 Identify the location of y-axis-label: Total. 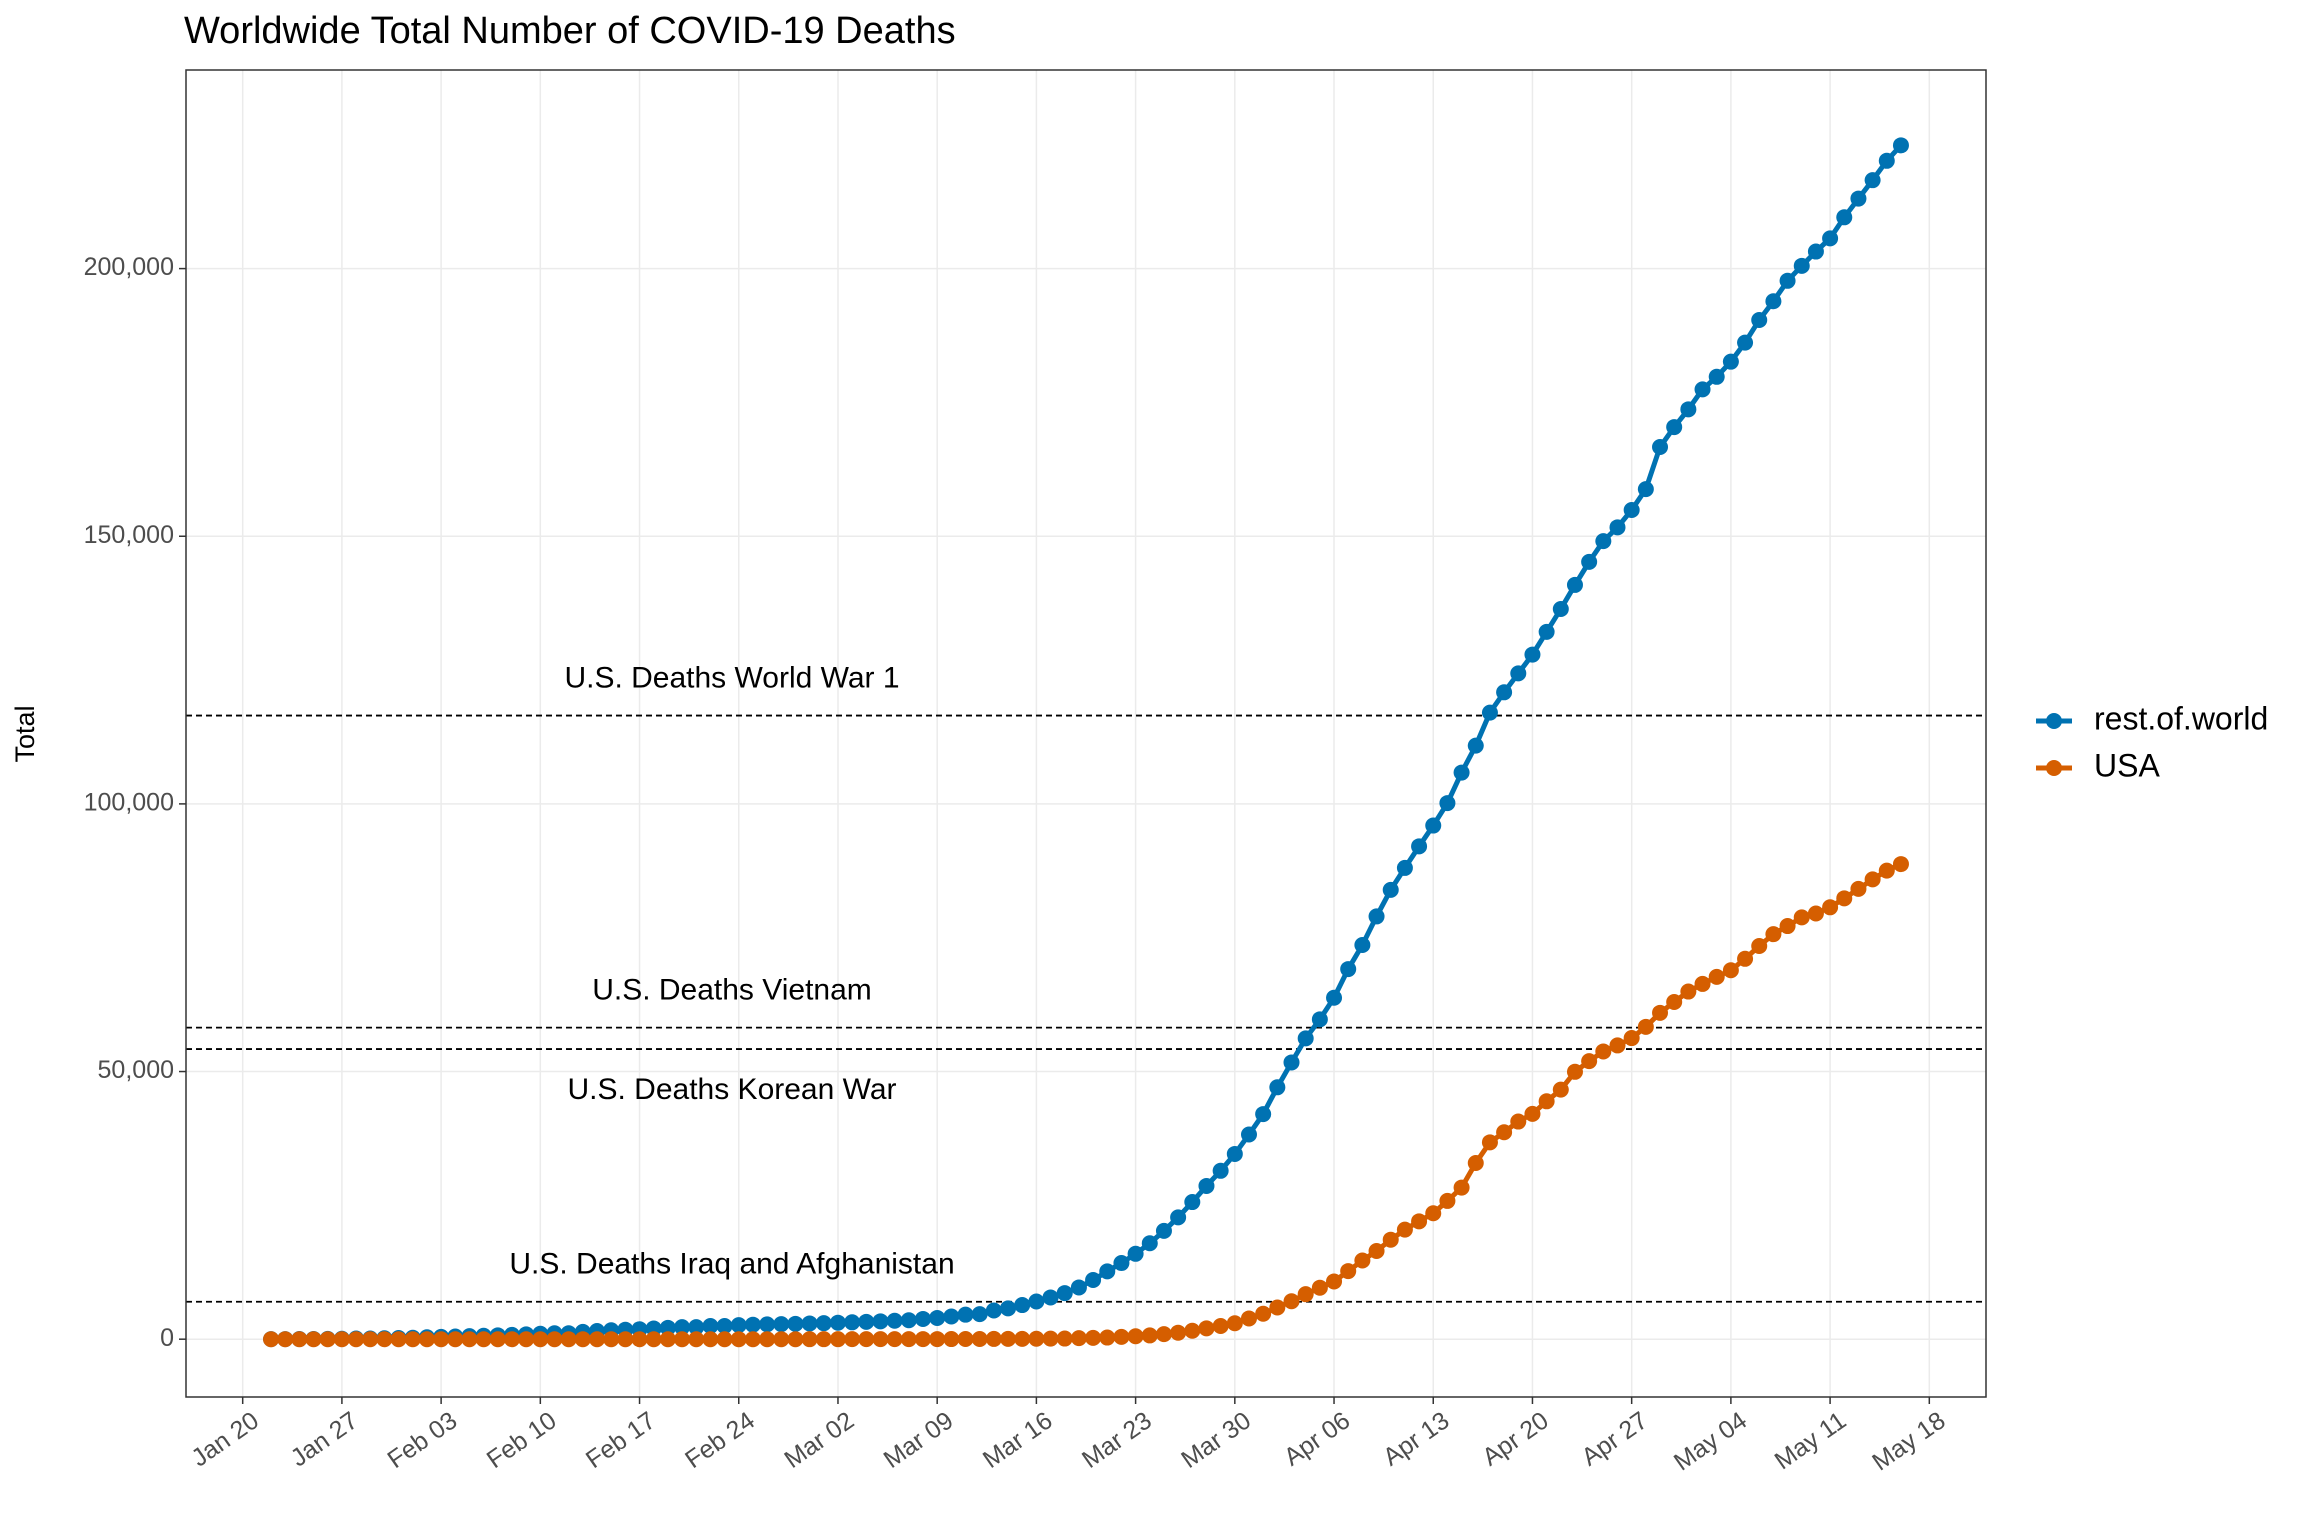
(25, 733).